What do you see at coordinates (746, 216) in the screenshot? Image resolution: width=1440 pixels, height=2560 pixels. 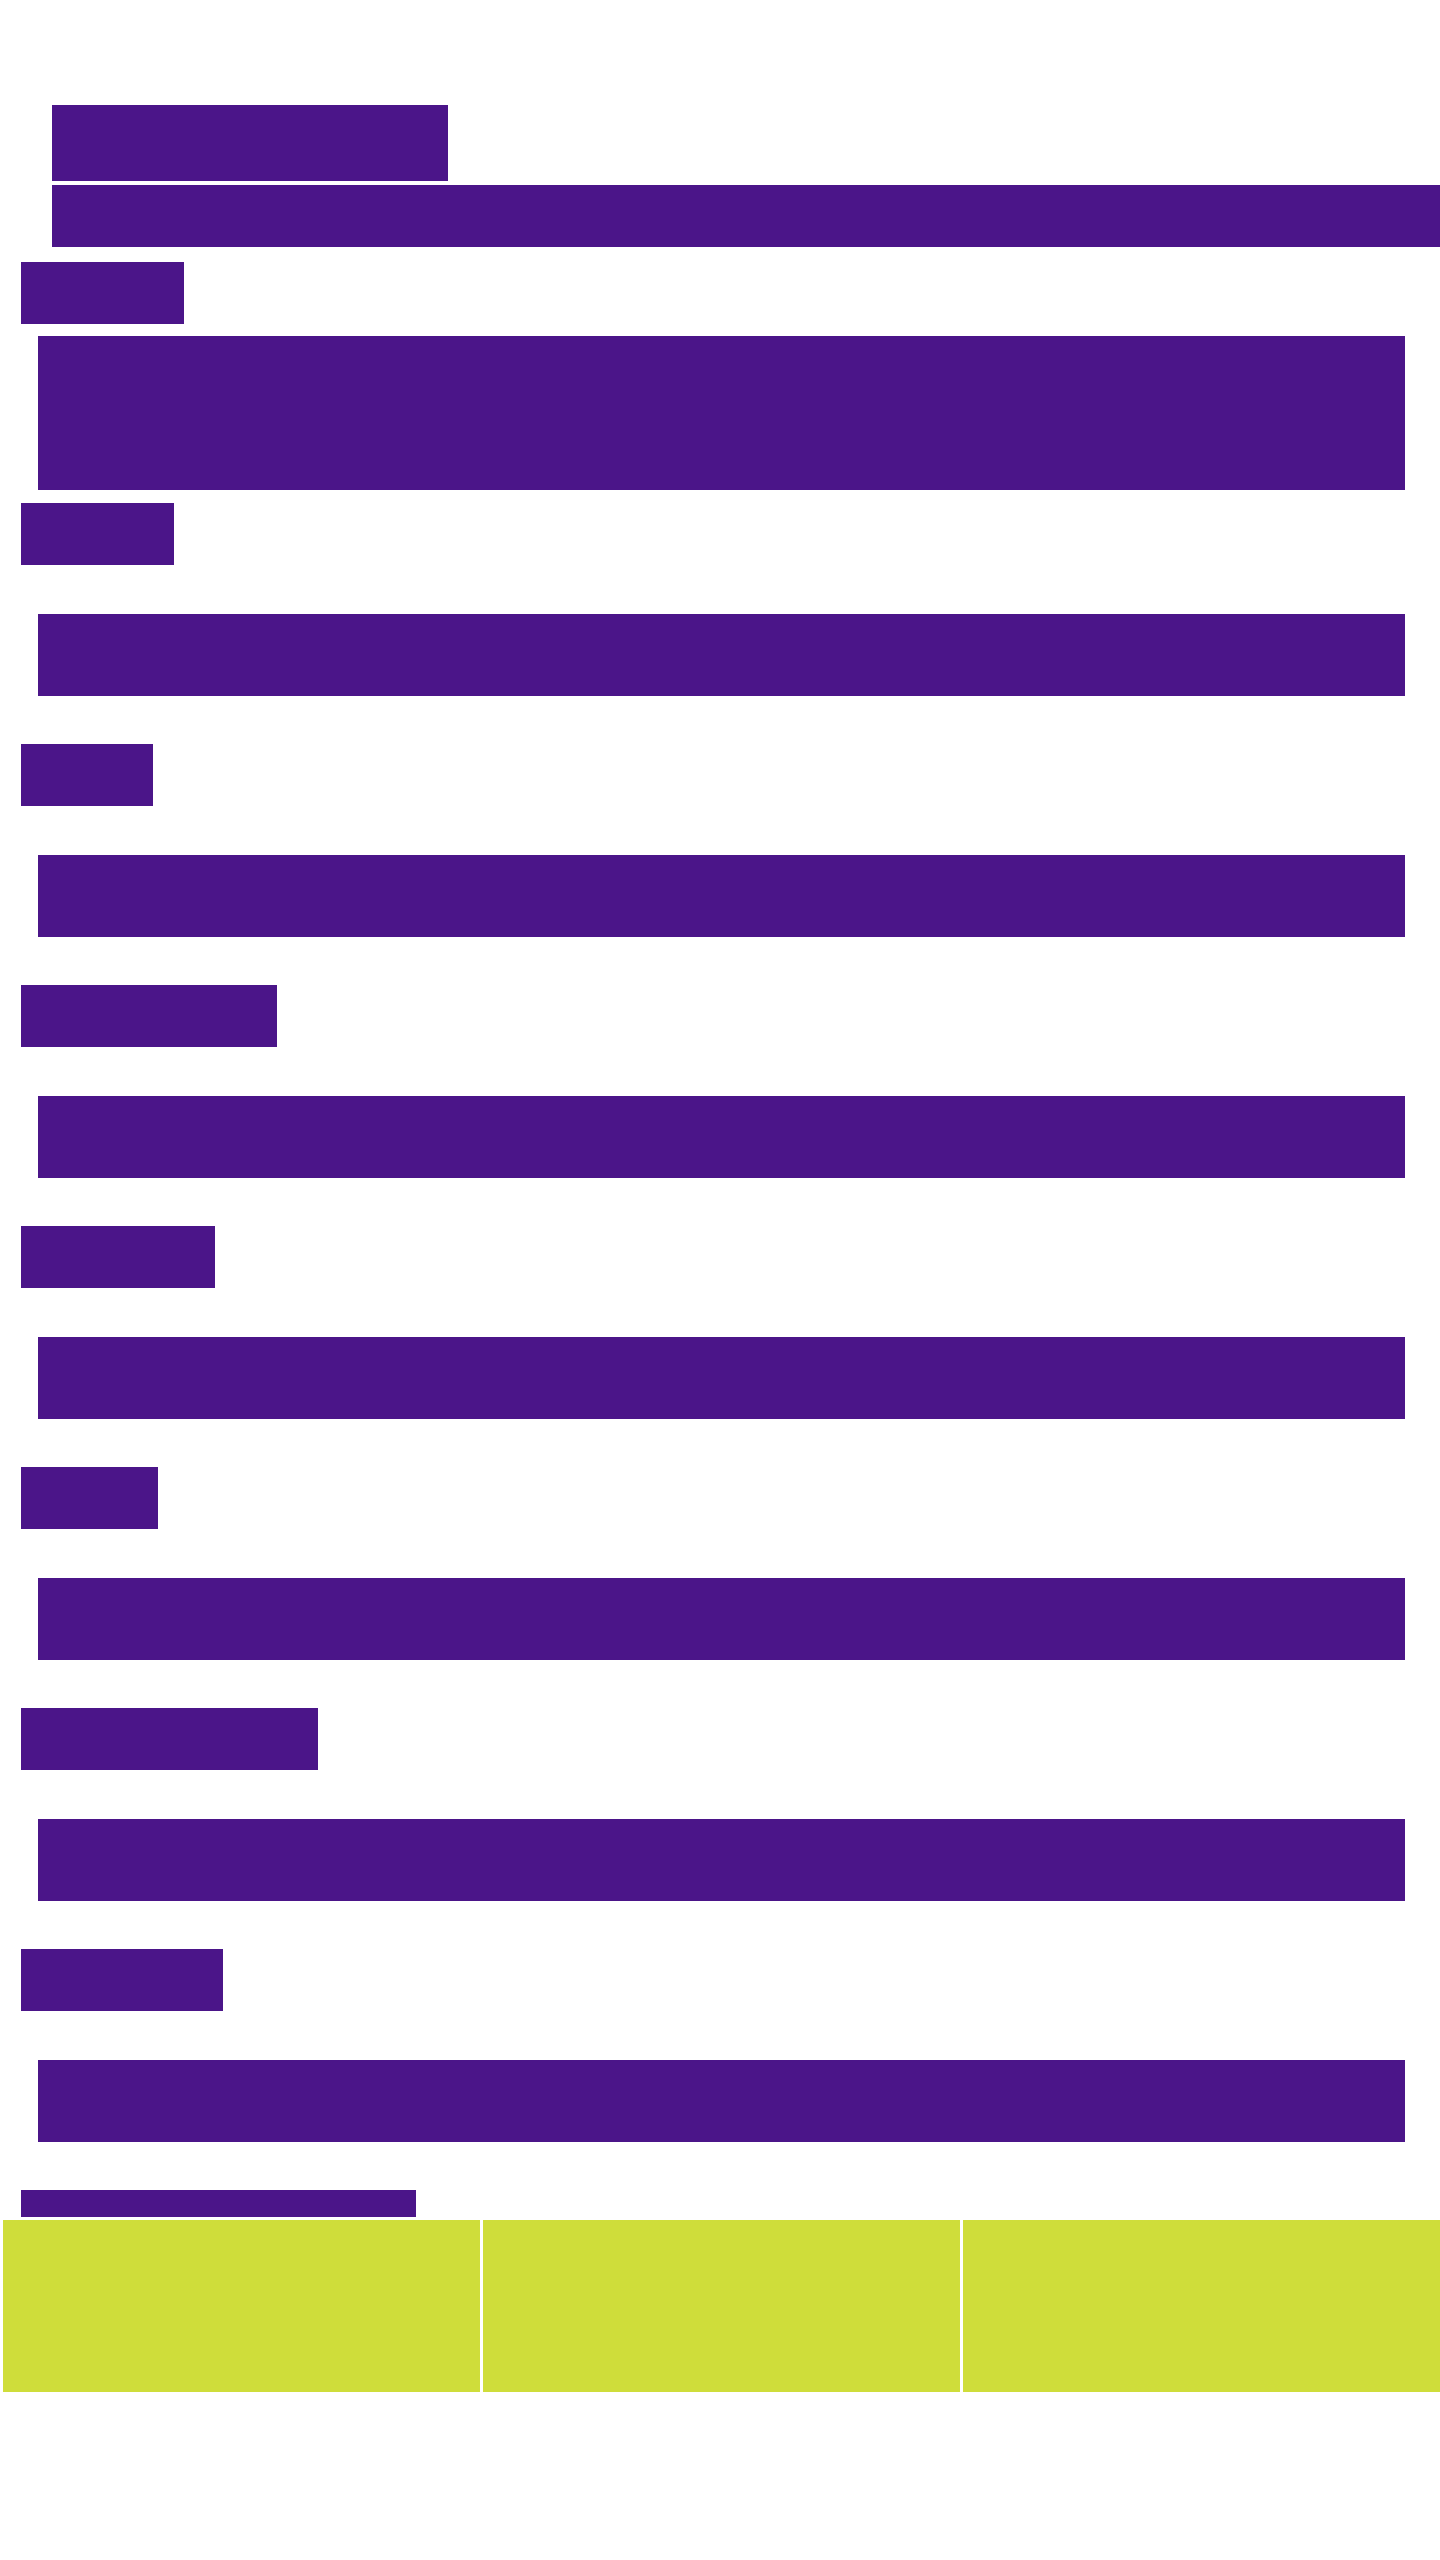 I see `page-subtitle-block` at bounding box center [746, 216].